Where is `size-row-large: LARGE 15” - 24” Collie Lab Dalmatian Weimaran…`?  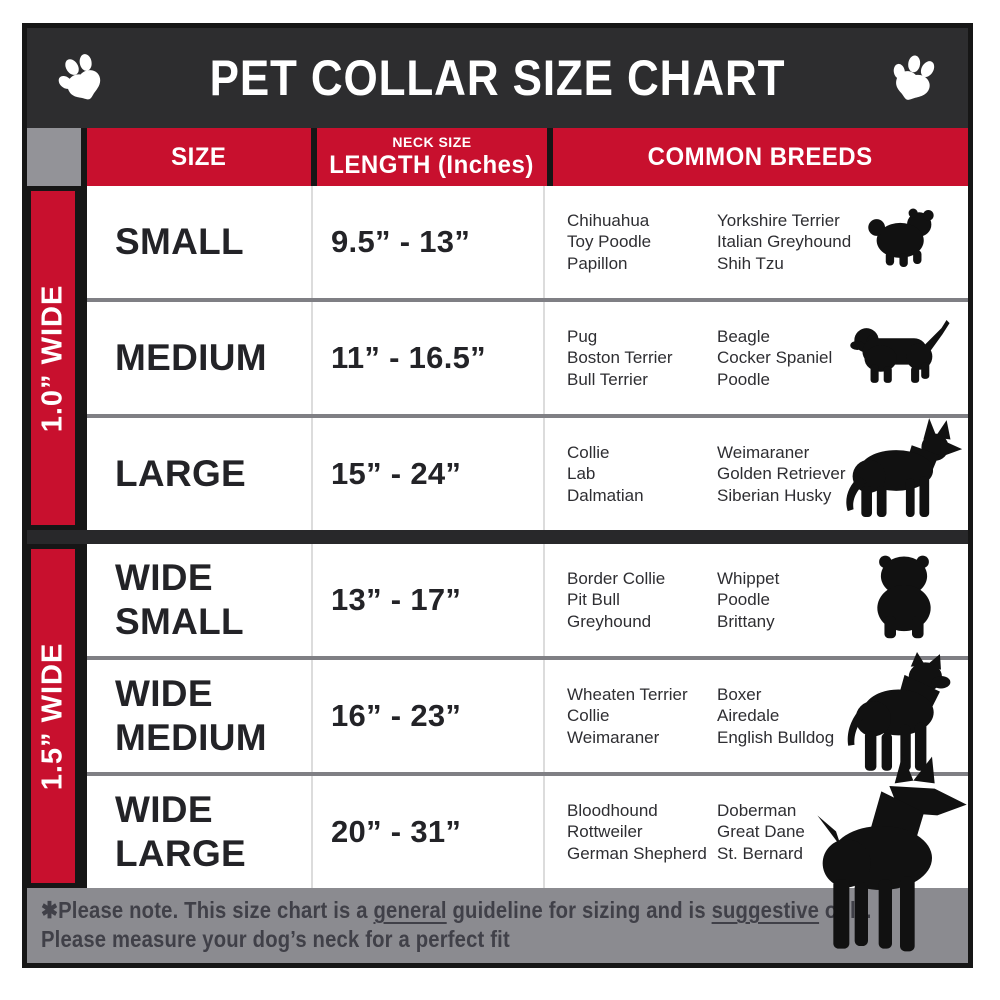
size-row-large: LARGE 15” - 24” Collie Lab Dalmatian Weimaran… is located at coordinates (527, 474).